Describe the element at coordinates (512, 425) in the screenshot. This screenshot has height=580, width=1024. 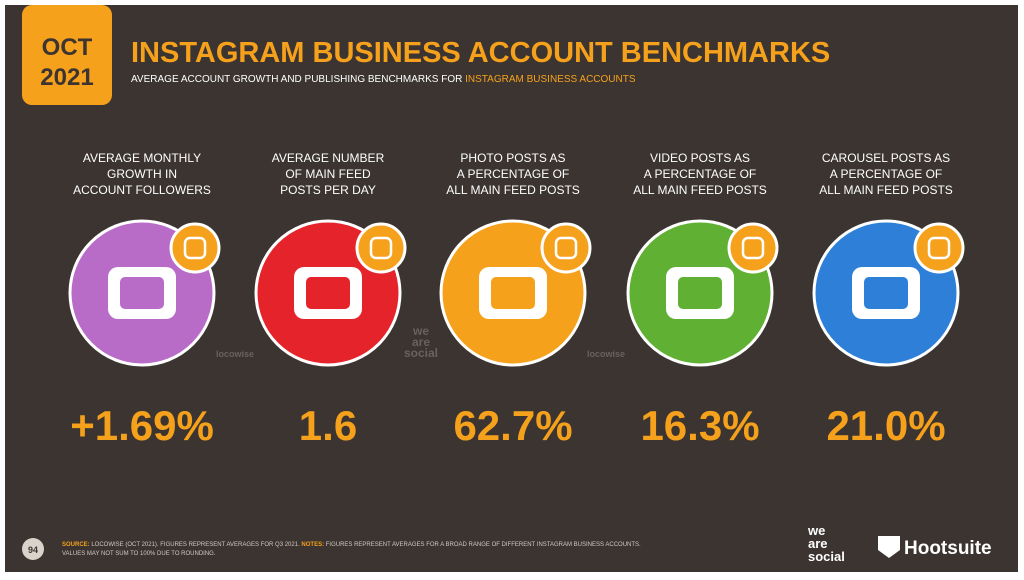
I see `card-value: 62.7%` at that location.